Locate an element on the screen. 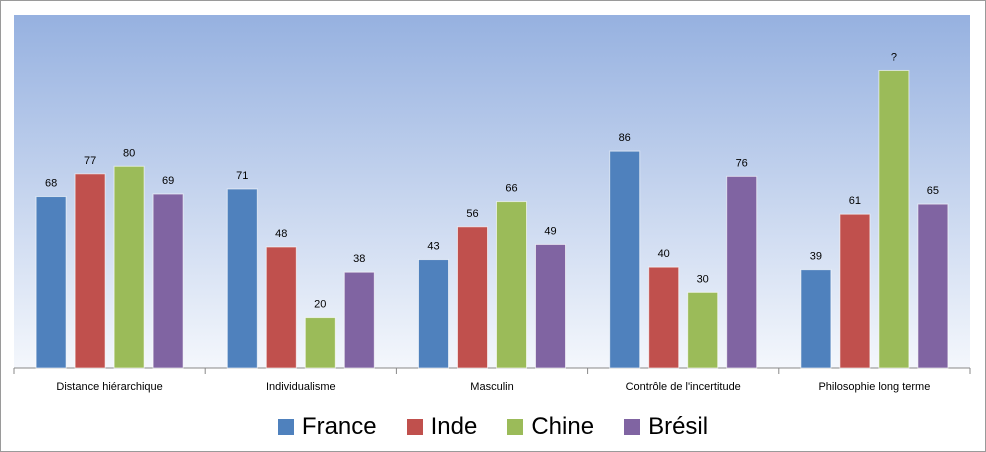 The width and height of the screenshot is (986, 452). data-label: 38 is located at coordinates (359, 259).